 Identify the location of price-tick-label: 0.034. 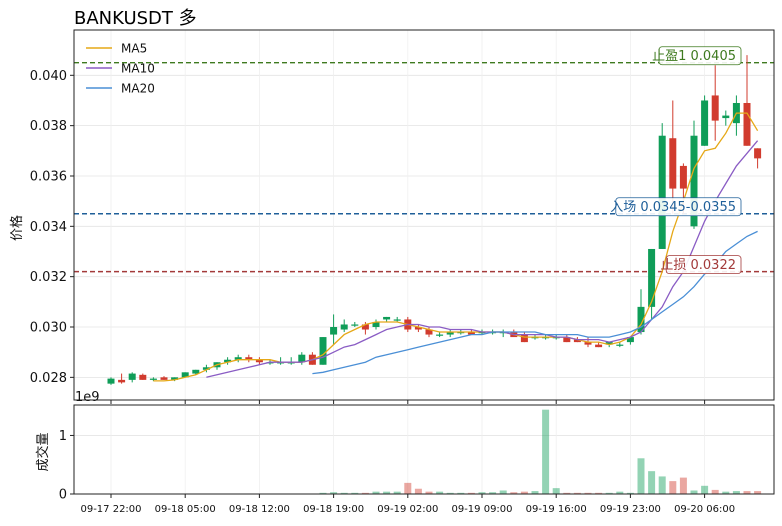
(48, 227).